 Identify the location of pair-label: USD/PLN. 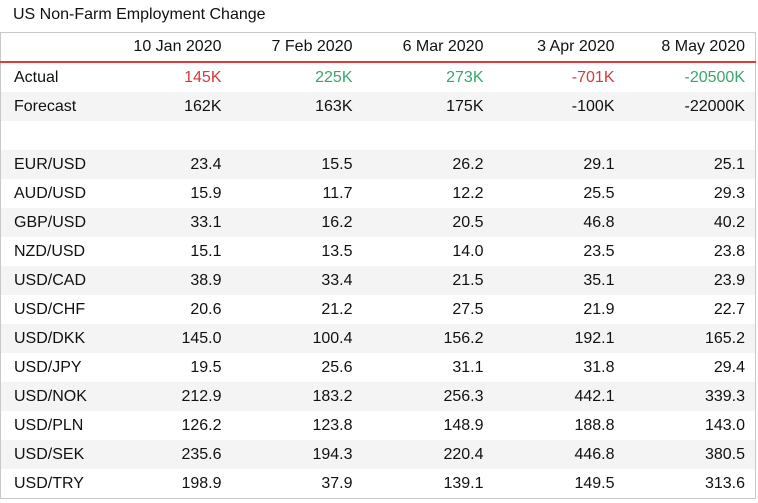
(50, 425).